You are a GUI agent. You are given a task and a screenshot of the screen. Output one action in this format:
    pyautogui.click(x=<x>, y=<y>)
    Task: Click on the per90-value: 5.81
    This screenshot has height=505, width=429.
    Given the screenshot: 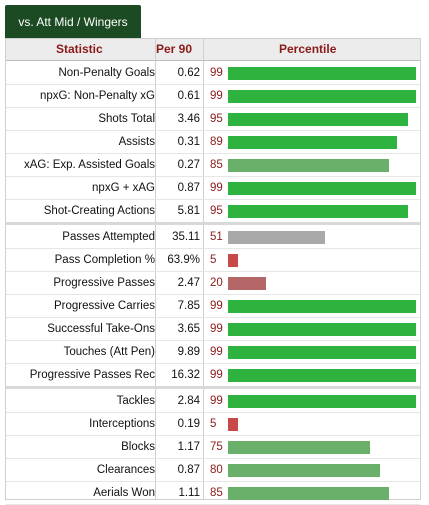 What is the action you would take?
    pyautogui.click(x=188, y=211)
    